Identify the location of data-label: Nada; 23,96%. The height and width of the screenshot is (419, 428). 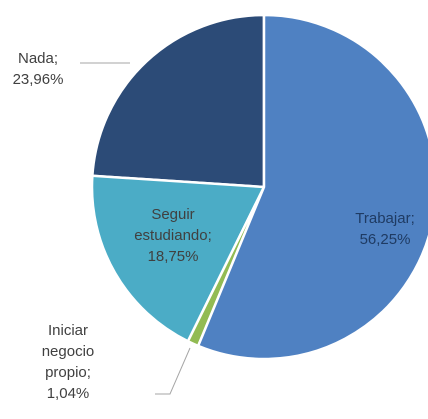
(38, 69).